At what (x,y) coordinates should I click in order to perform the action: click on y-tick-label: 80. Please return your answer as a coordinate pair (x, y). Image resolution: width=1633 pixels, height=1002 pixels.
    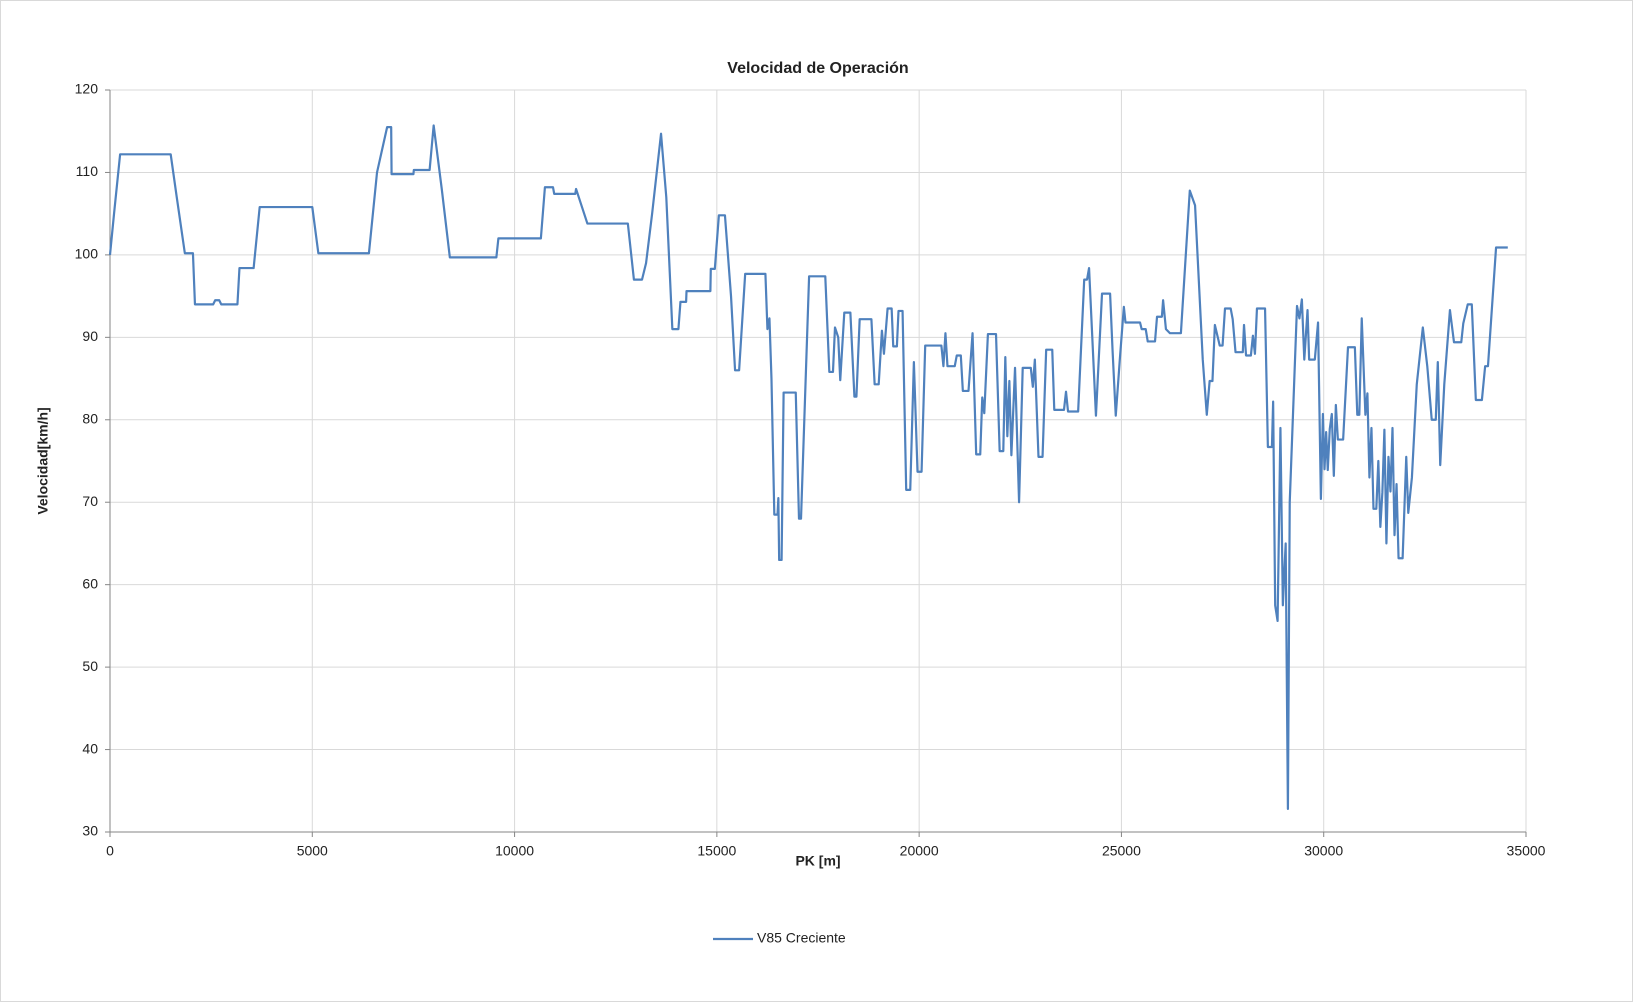
    Looking at the image, I should click on (90, 418).